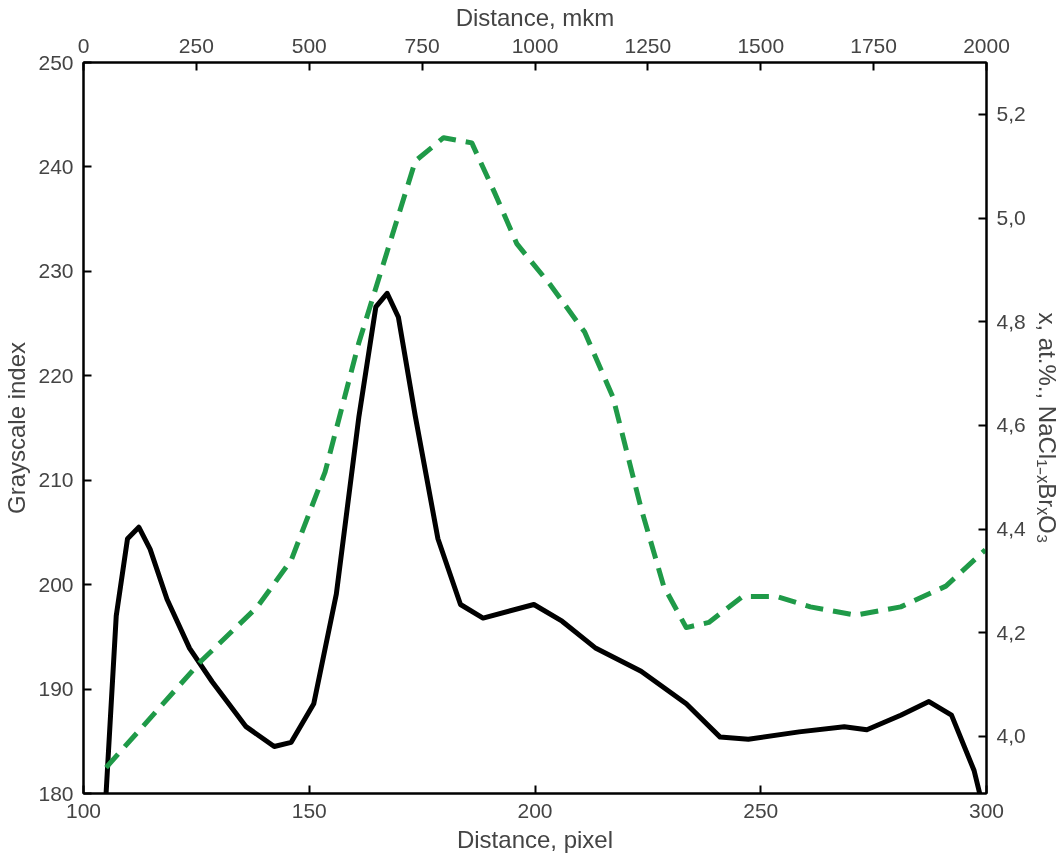  What do you see at coordinates (1011, 114) in the screenshot?
I see `y2-tick-label: 5,2` at bounding box center [1011, 114].